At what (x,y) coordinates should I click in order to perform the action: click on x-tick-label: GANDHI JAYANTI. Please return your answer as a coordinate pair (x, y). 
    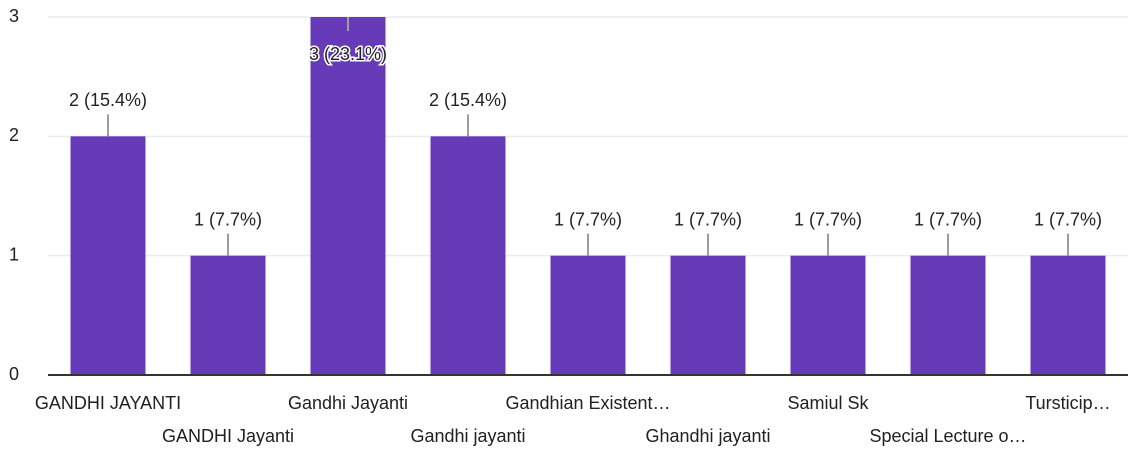
    Looking at the image, I should click on (108, 403).